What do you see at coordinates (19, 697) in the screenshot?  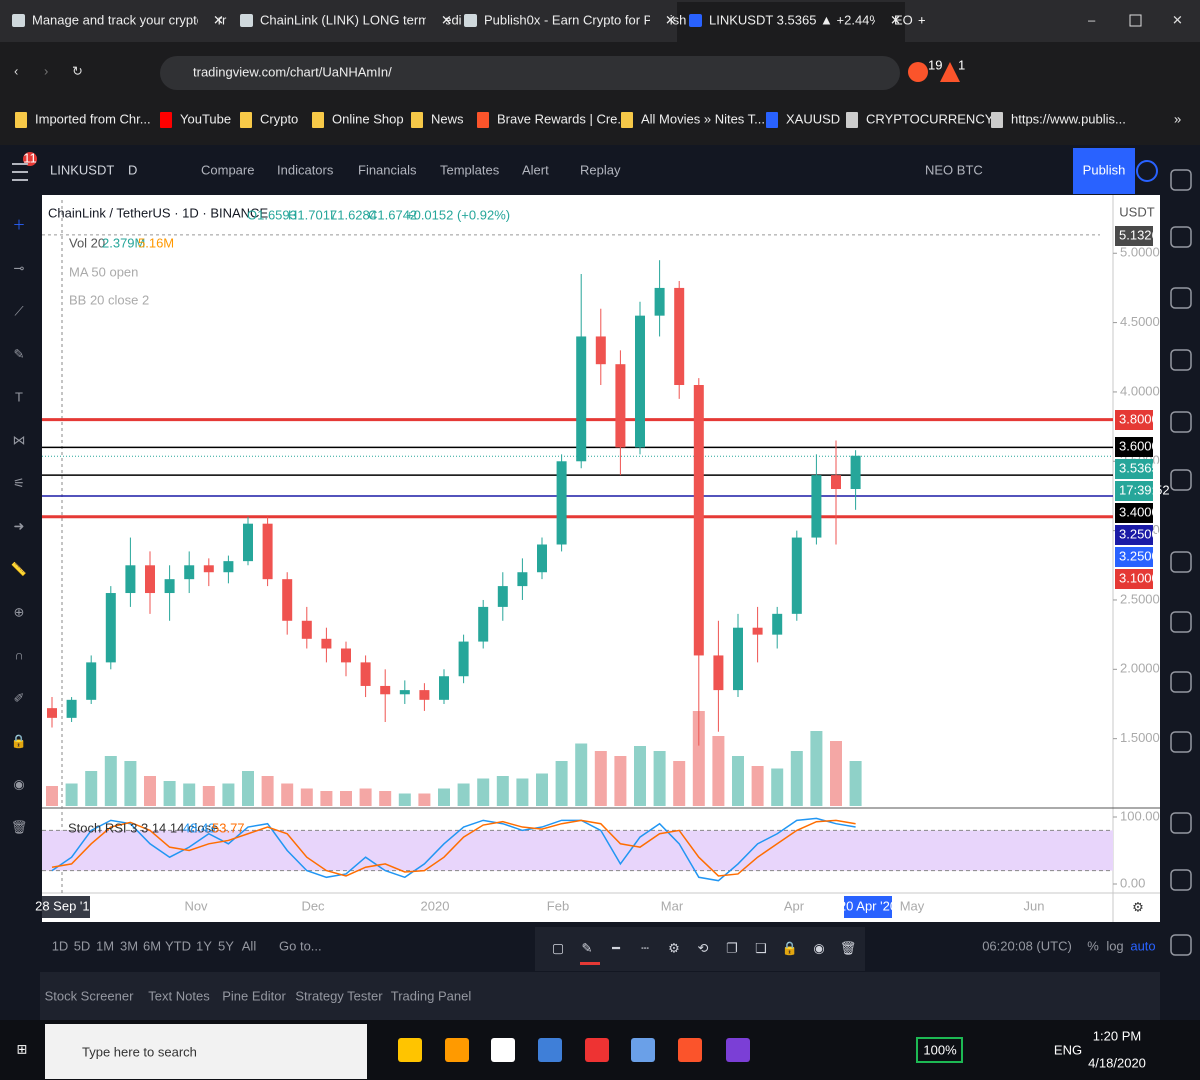 I see `tool-icon: ✐` at bounding box center [19, 697].